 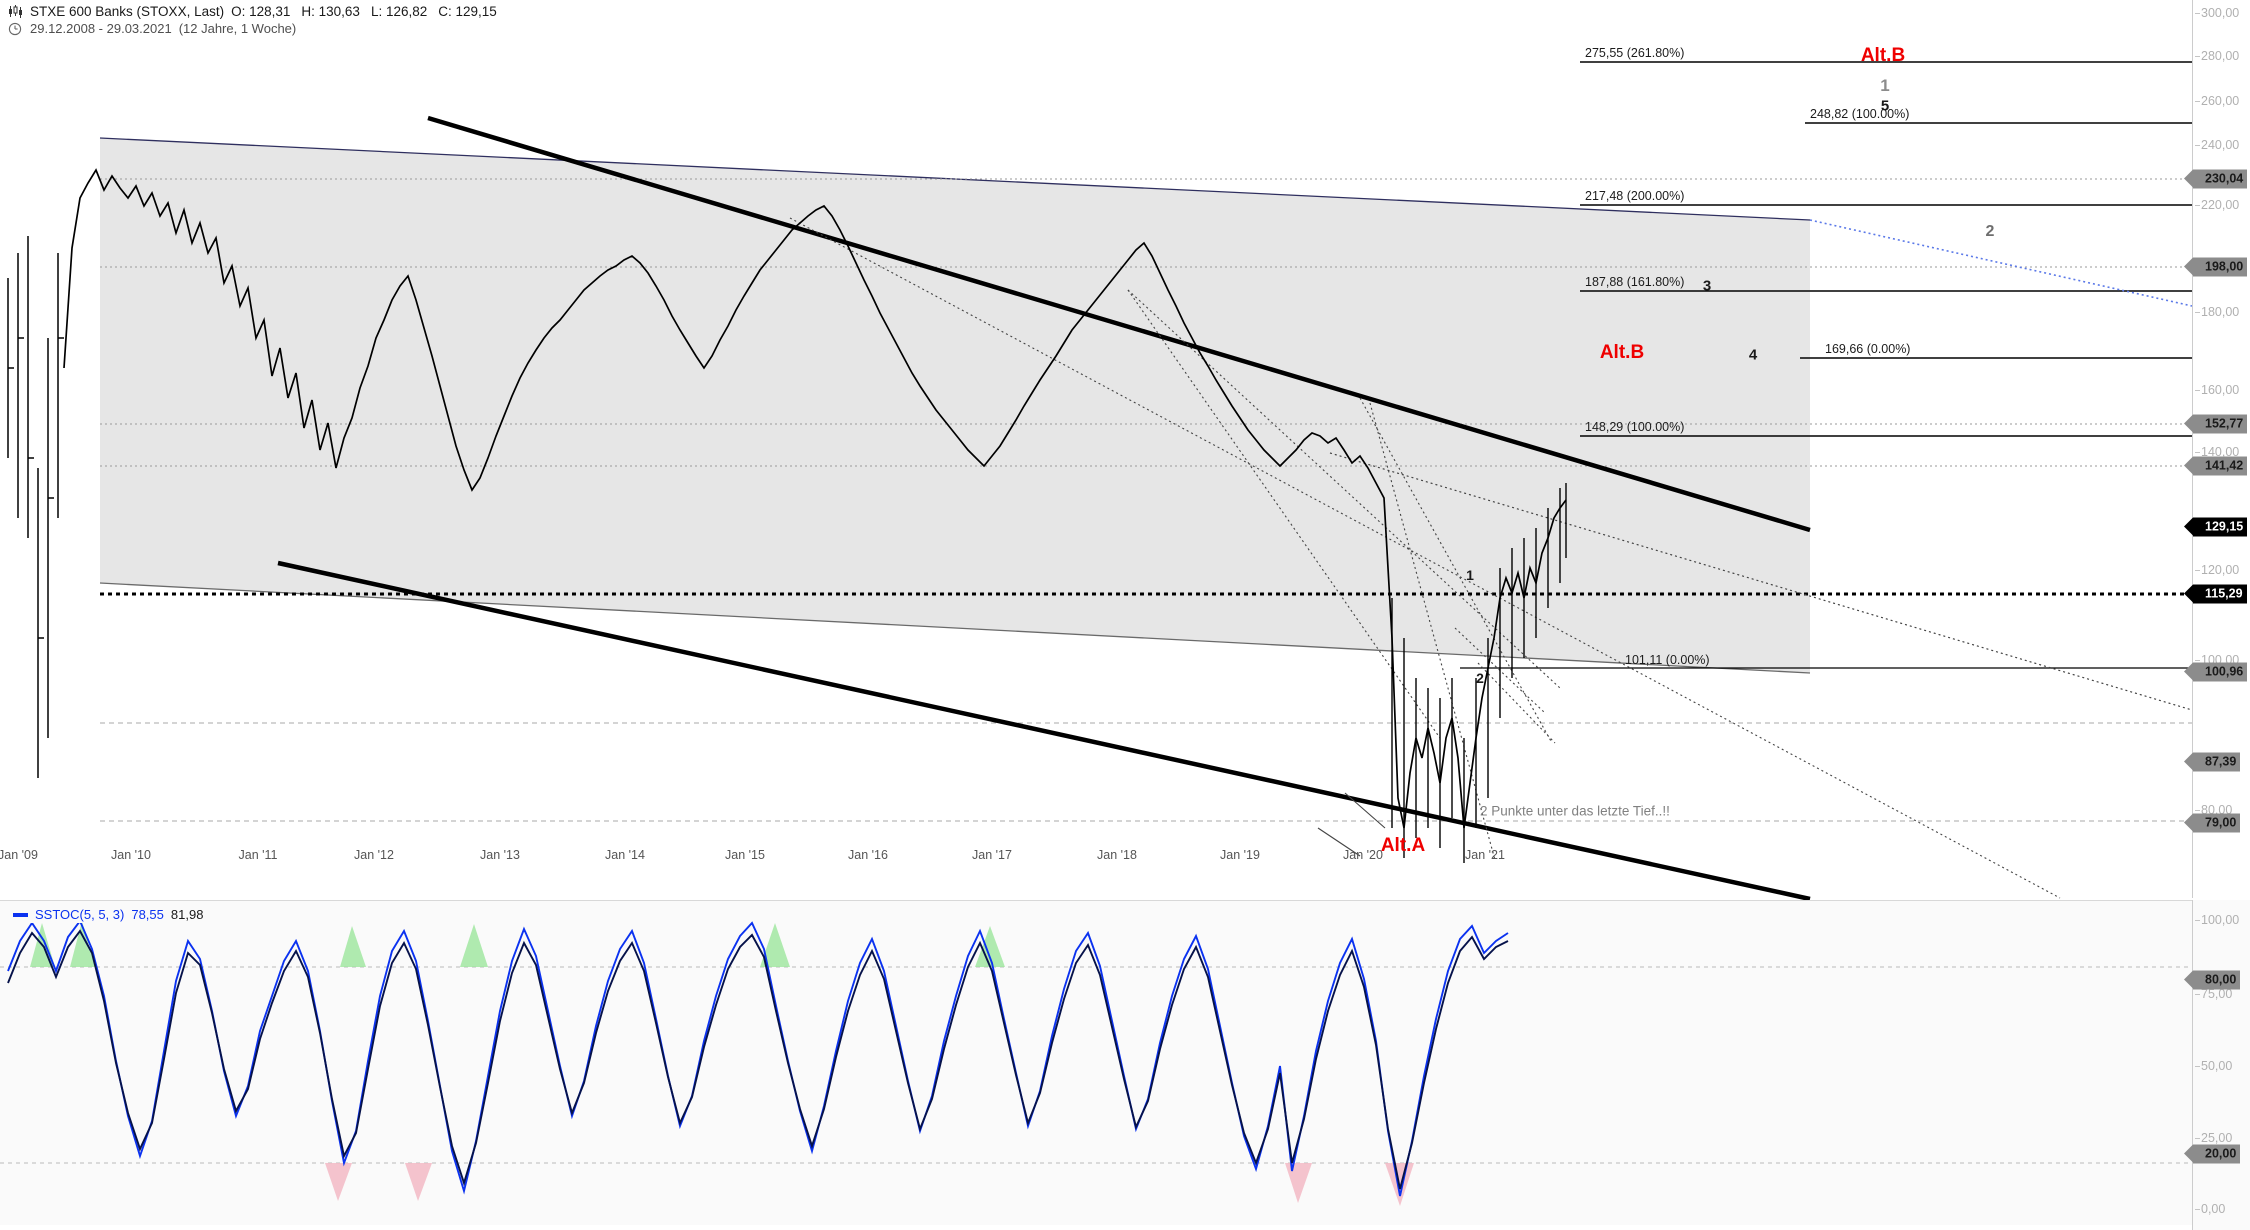 What do you see at coordinates (2217, 101) in the screenshot?
I see `price-tick-260: 260,00` at bounding box center [2217, 101].